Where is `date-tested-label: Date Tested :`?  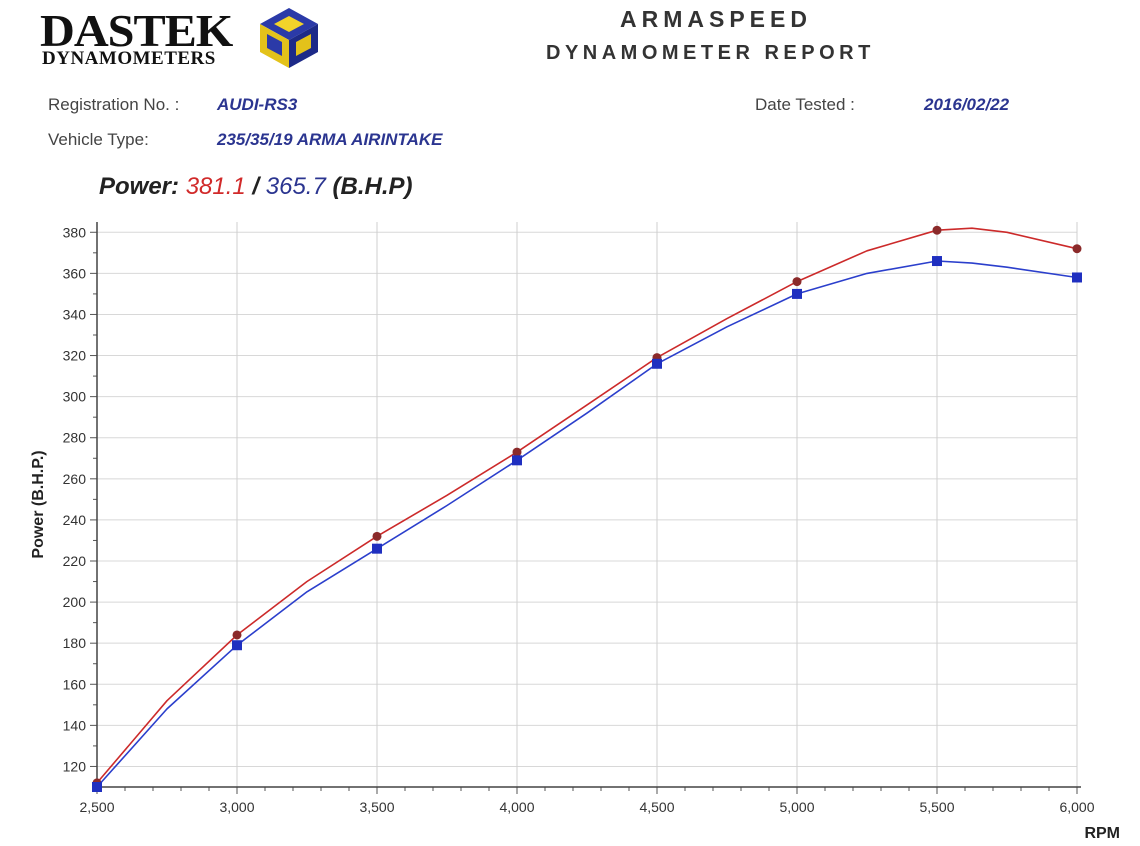
date-tested-label: Date Tested : is located at coordinates (805, 104).